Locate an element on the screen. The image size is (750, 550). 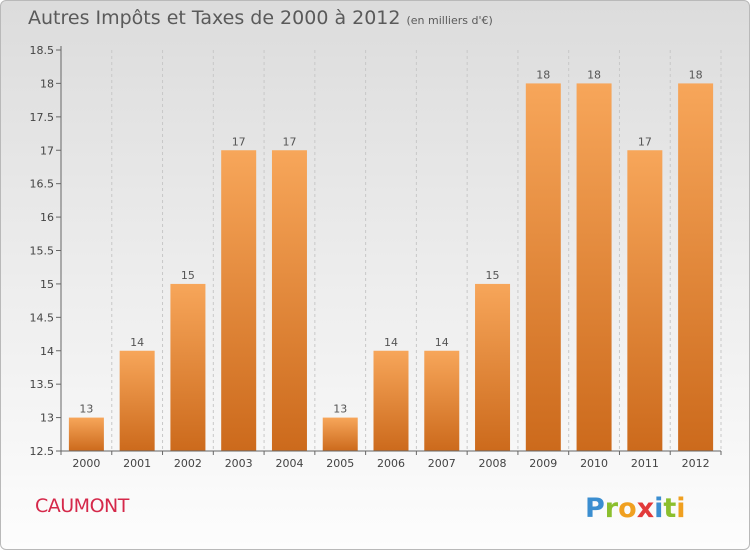
bar-2012 is located at coordinates (696, 267).